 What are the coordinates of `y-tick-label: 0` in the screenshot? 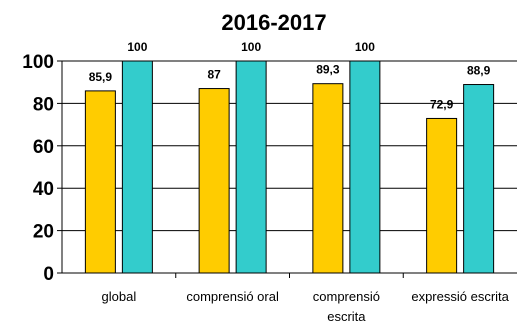 It's located at (48, 274).